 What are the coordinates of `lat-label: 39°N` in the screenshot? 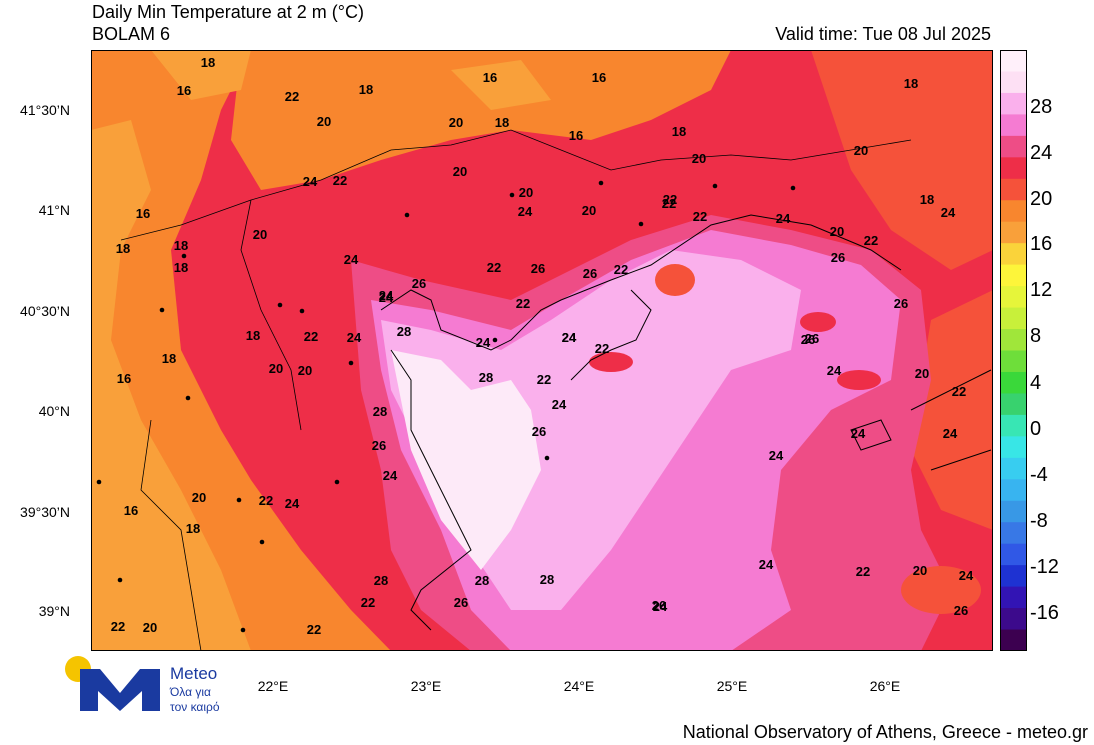 It's located at (54, 611).